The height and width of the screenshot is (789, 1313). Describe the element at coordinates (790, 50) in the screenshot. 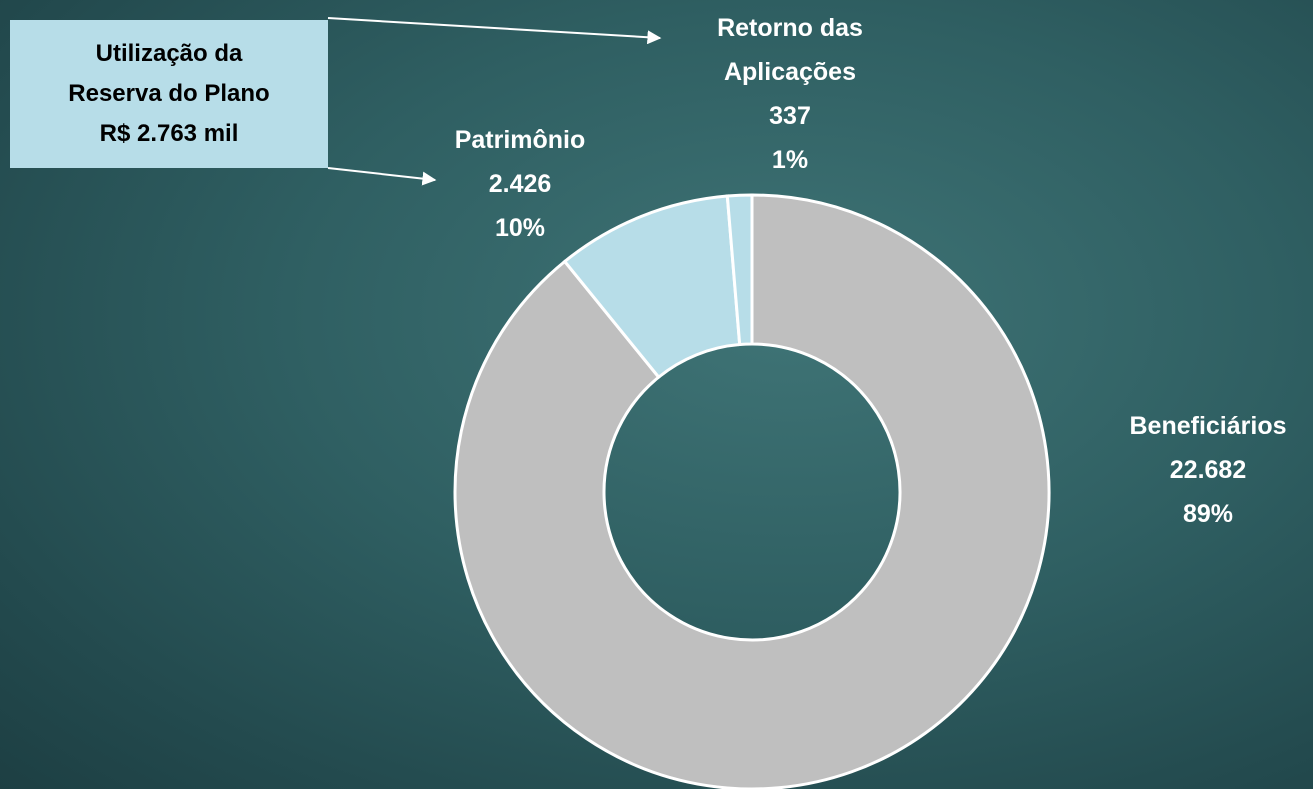

I see `label-name: Retorno das Aplicações` at that location.